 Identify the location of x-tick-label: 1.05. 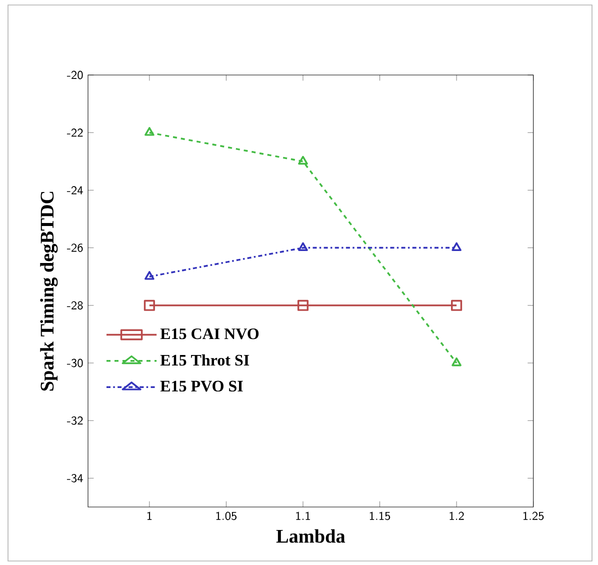
(226, 516).